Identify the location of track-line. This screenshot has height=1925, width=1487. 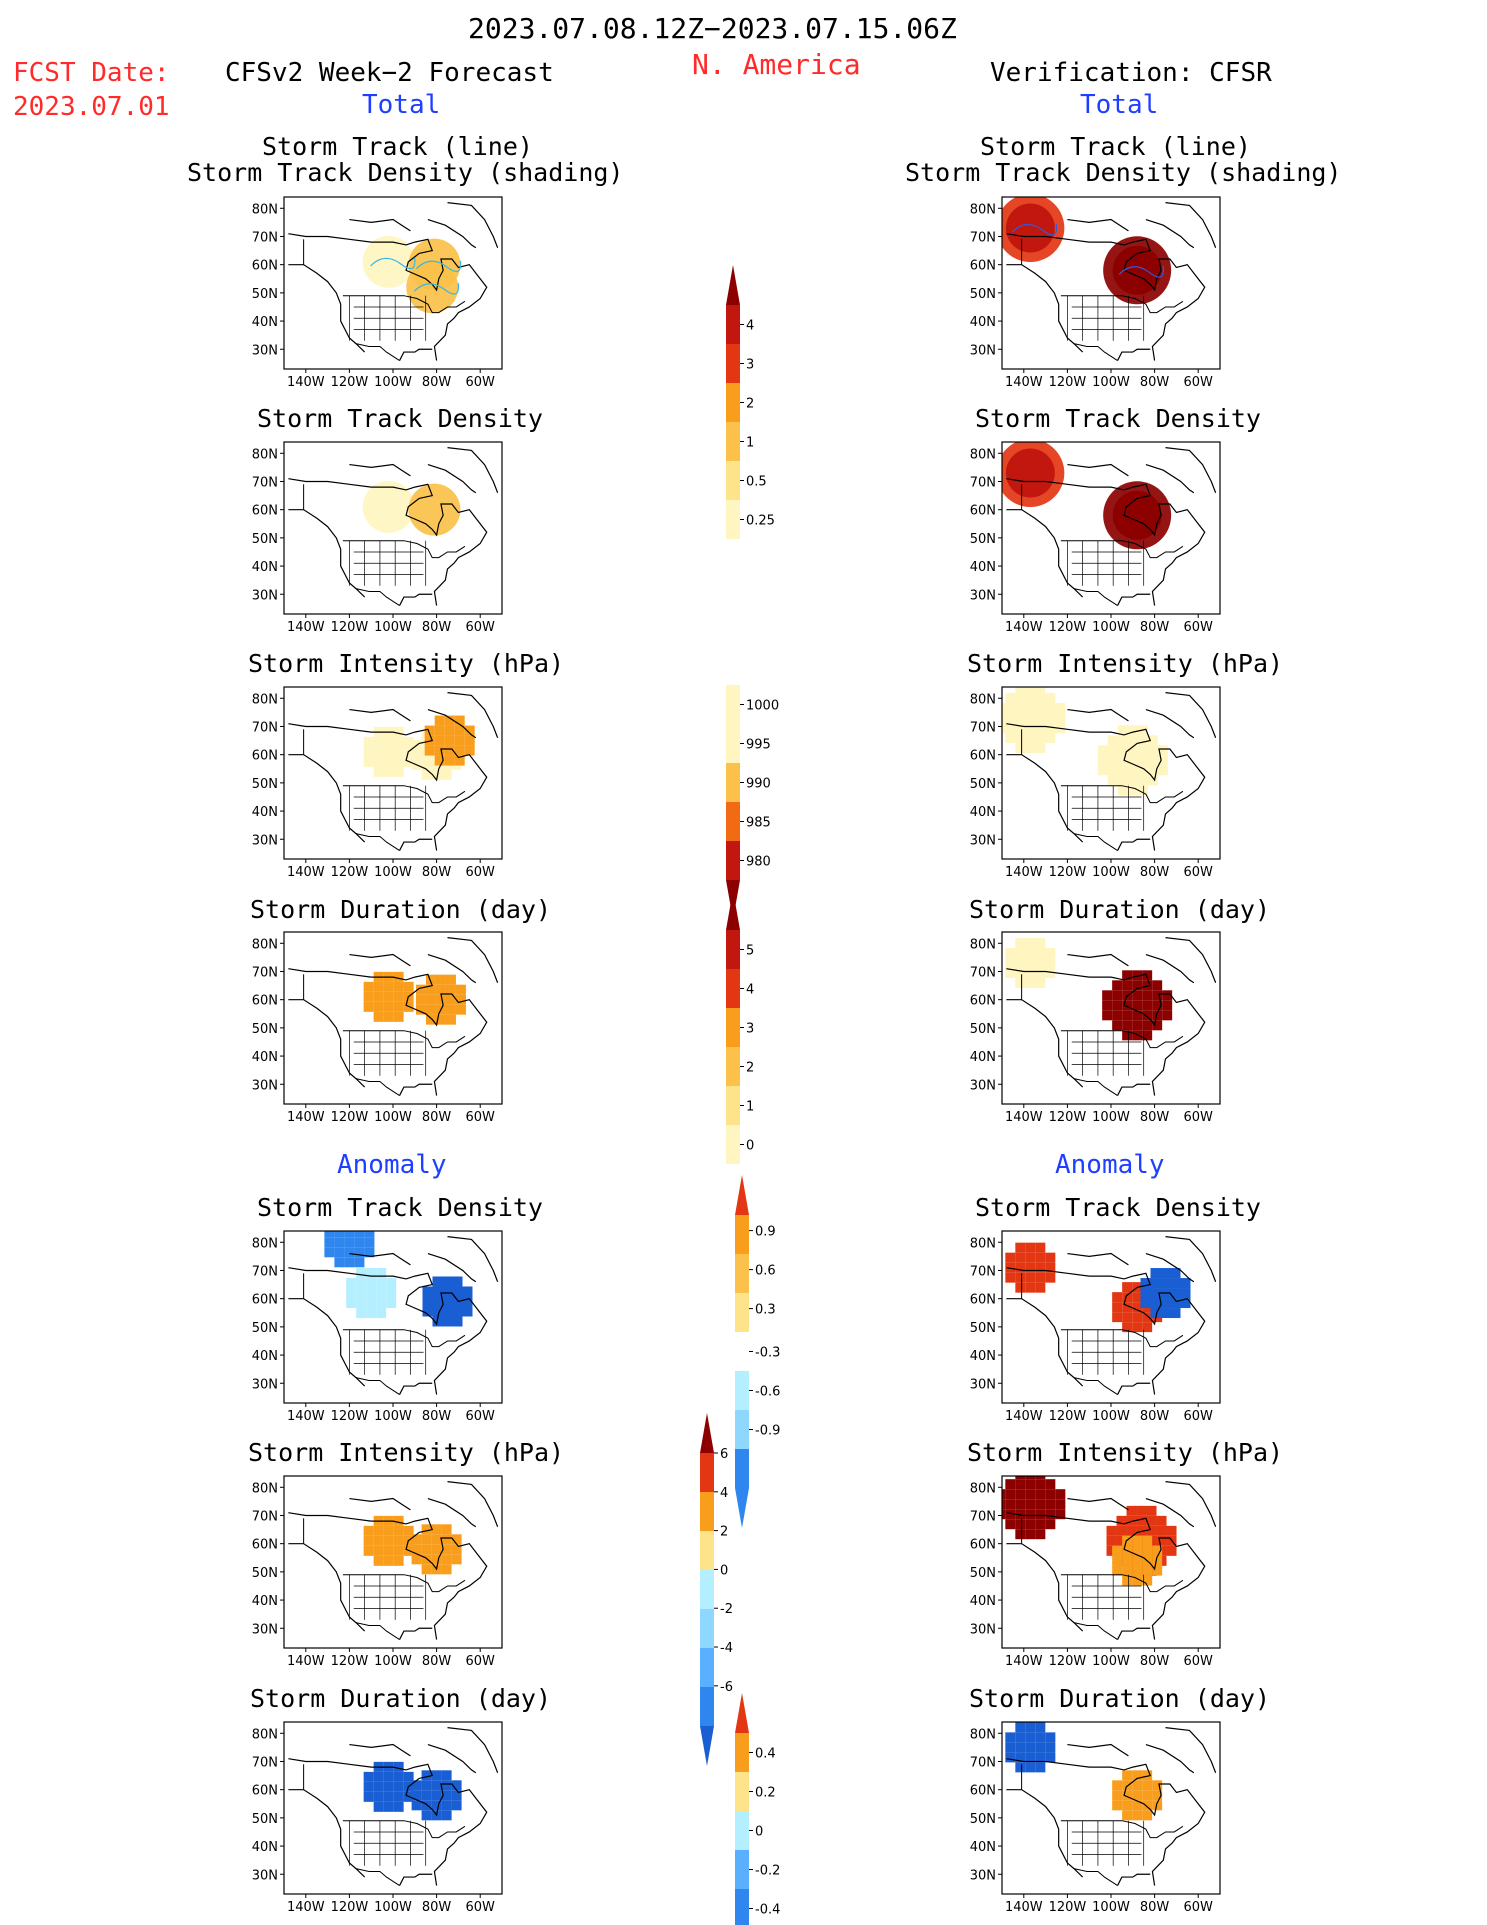
(436, 289).